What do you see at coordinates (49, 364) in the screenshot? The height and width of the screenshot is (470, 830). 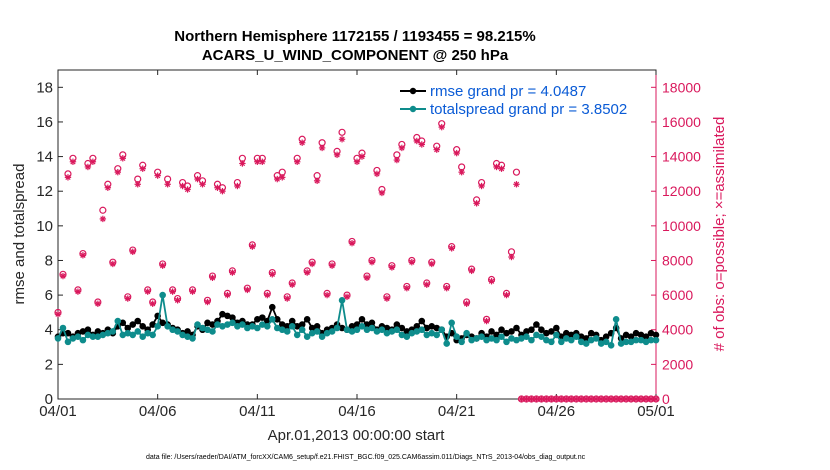 I see `y-tick-left-label: 2` at bounding box center [49, 364].